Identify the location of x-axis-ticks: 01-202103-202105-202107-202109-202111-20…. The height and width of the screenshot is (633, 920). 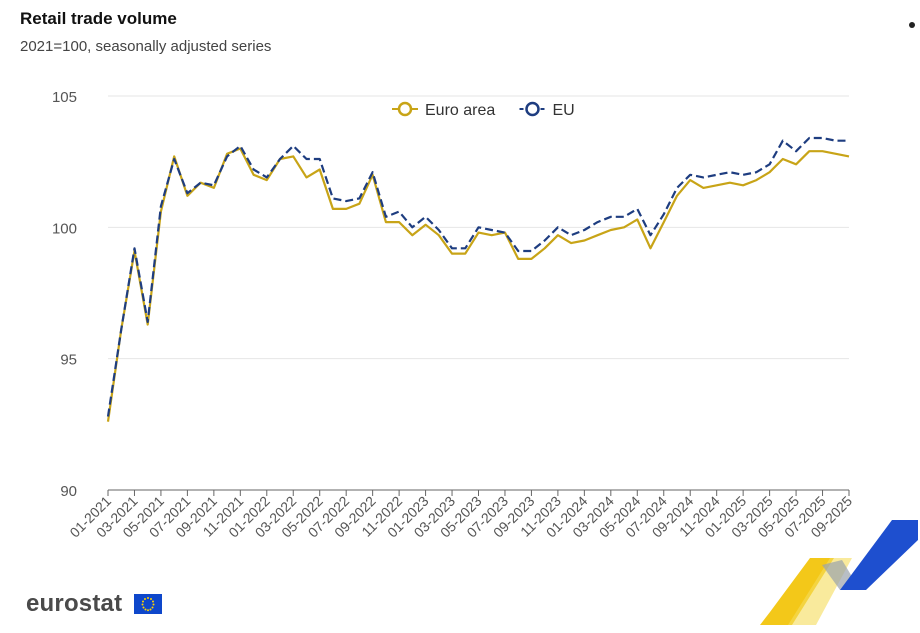
(460, 515).